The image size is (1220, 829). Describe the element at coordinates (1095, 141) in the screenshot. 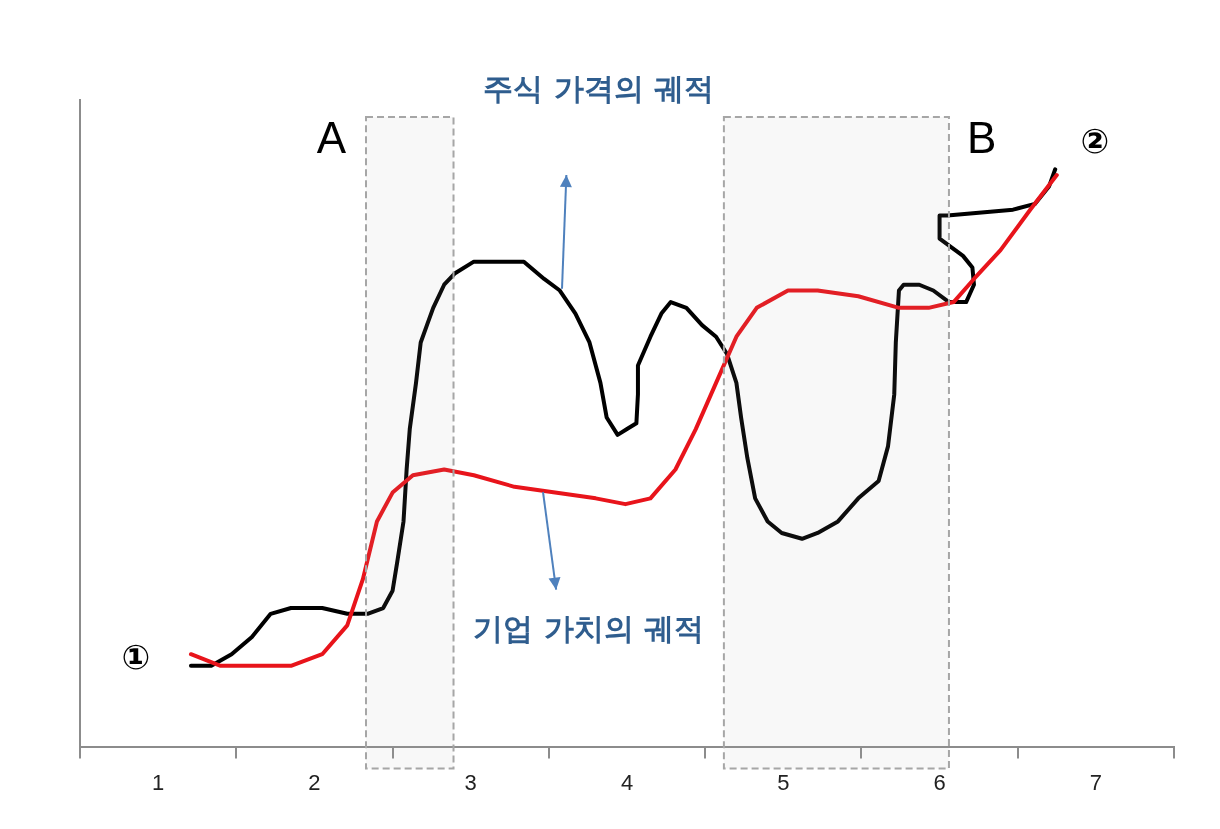

I see `annotation: ②` at that location.